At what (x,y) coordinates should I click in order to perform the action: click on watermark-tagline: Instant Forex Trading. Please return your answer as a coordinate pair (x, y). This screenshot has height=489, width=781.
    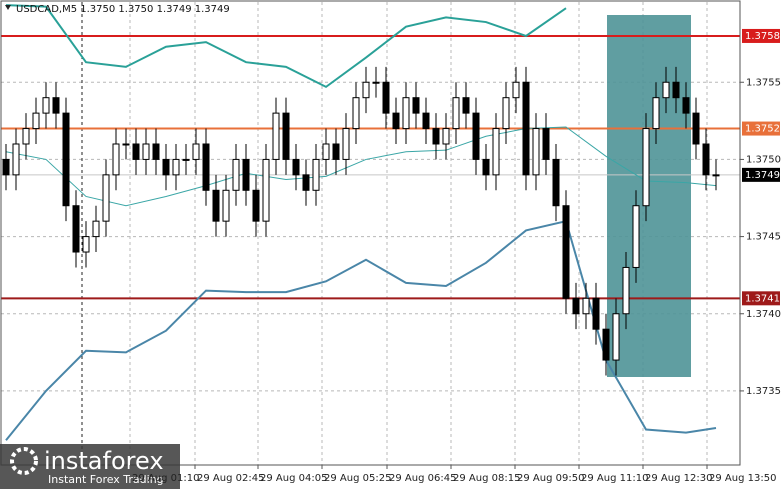
    Looking at the image, I should click on (106, 479).